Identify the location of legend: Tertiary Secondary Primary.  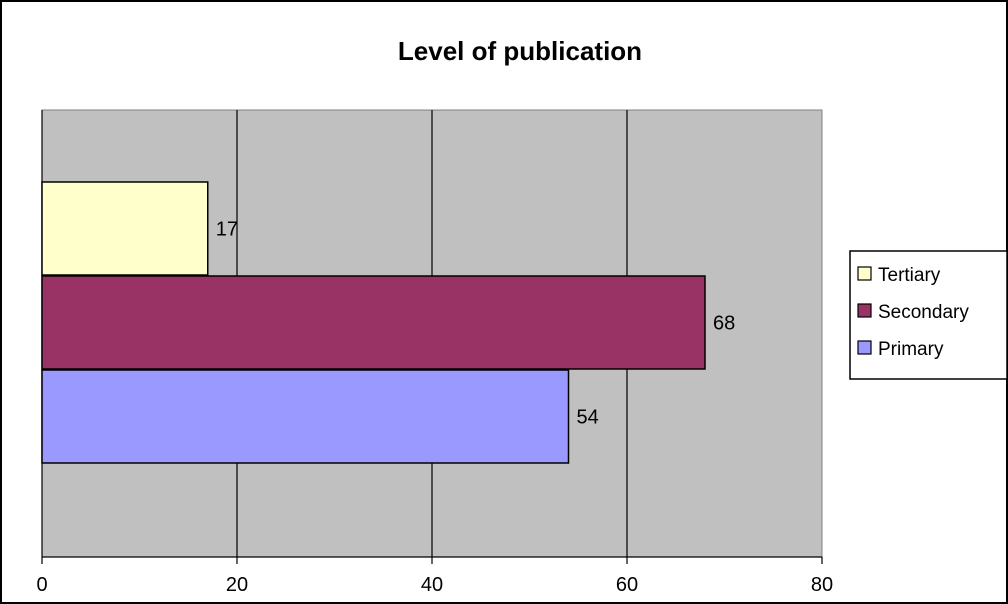
(928, 315).